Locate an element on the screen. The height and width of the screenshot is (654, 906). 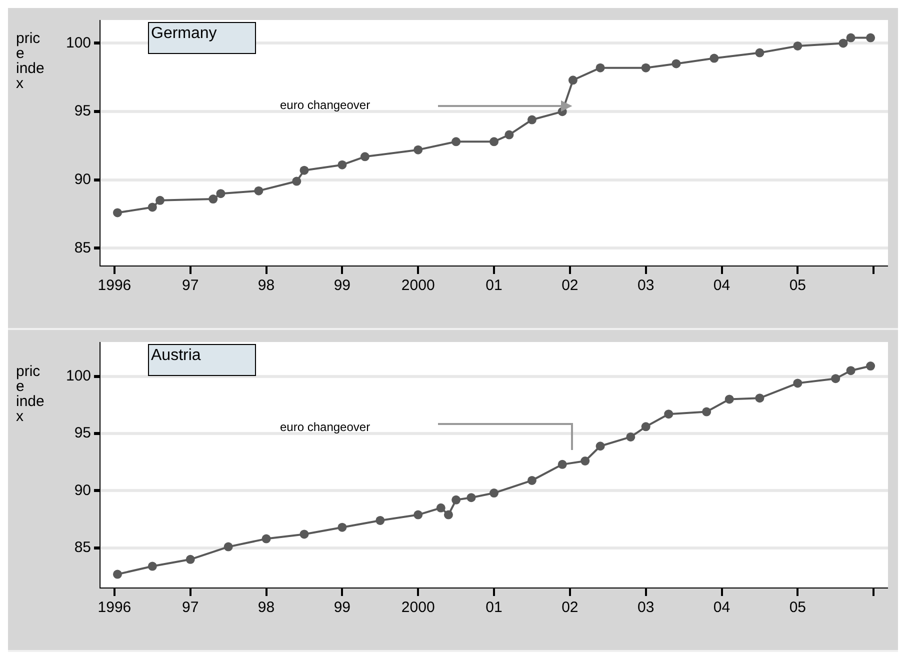
title-box: Germany is located at coordinates (202, 38).